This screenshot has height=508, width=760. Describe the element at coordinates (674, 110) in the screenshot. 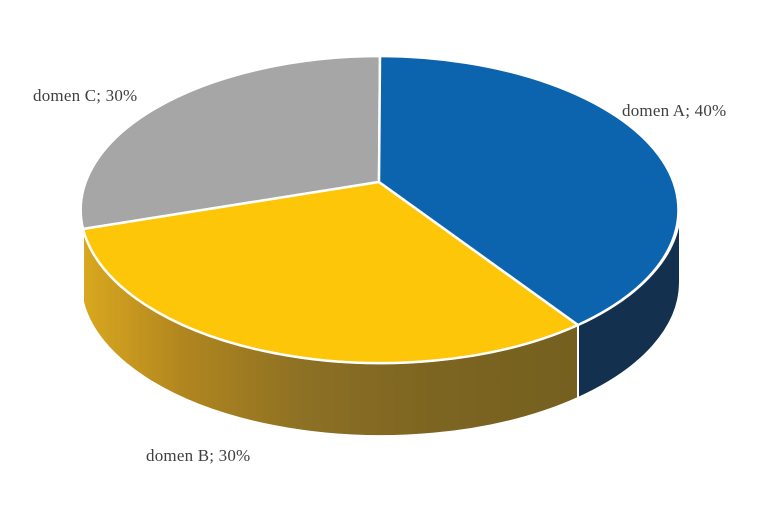

I see `data-label-domen-a: domen A; 40%` at that location.